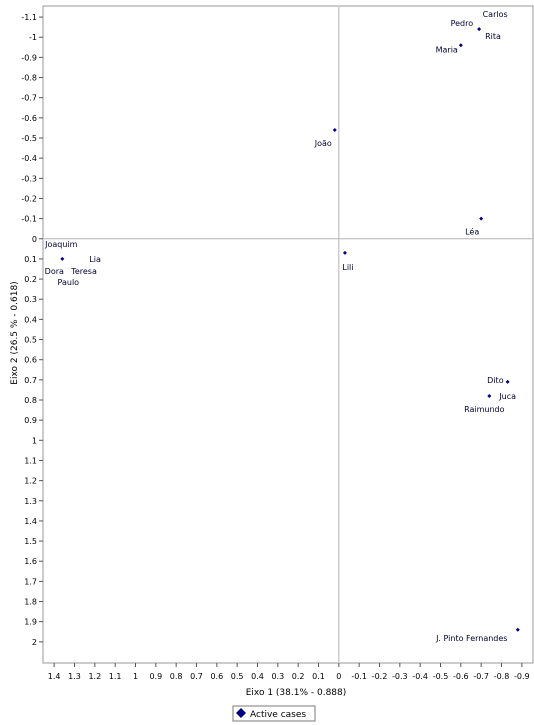  What do you see at coordinates (30, 299) in the screenshot?
I see `y-tick-label: 0.3` at bounding box center [30, 299].